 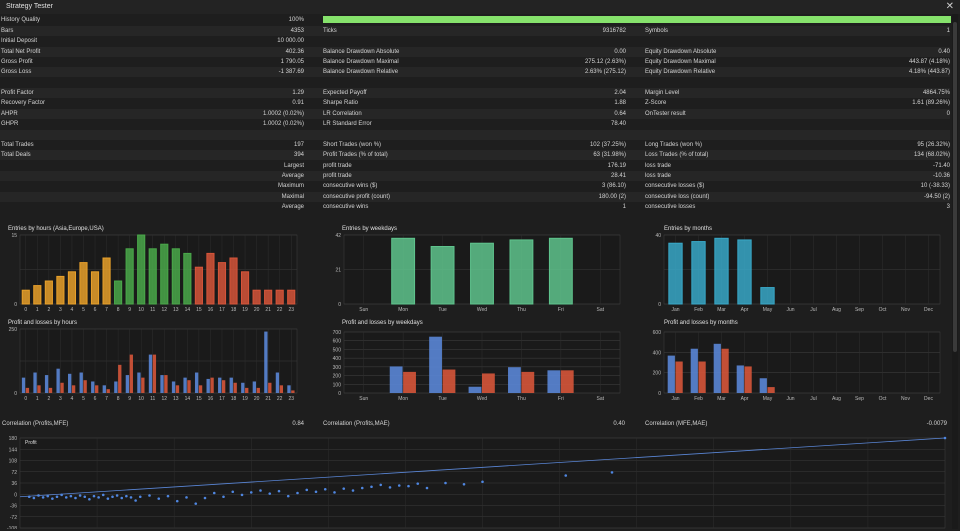 I want to click on vertical-scrollbar, so click(x=955, y=271).